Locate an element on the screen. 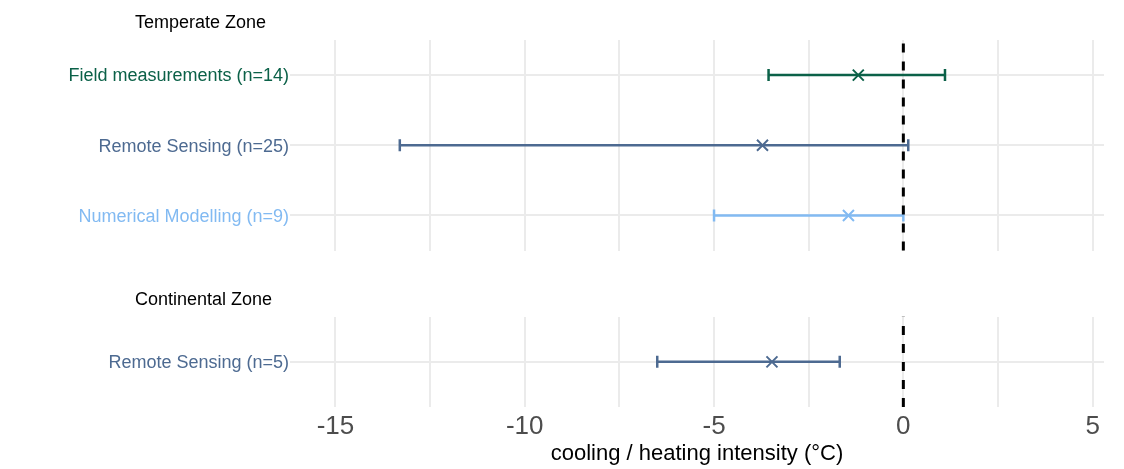 The image size is (1124, 469). y-tick-label: Remote Sensing (n=5) is located at coordinates (198, 362).